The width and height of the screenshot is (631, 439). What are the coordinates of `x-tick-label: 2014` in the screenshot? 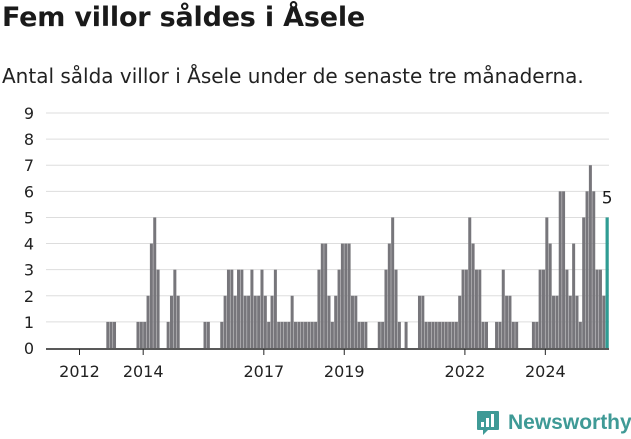 It's located at (143, 371).